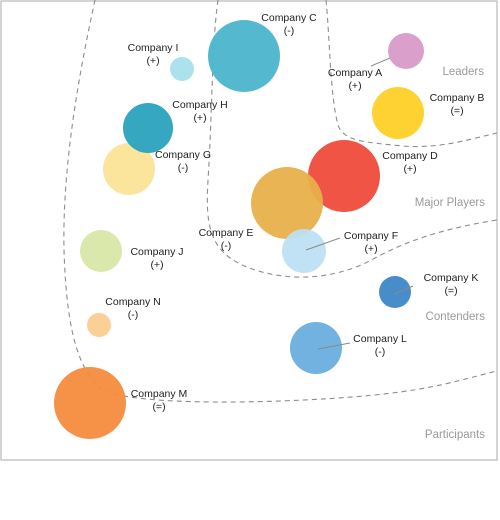 The height and width of the screenshot is (520, 500). Describe the element at coordinates (101, 251) in the screenshot. I see `bubble-company-j` at that location.